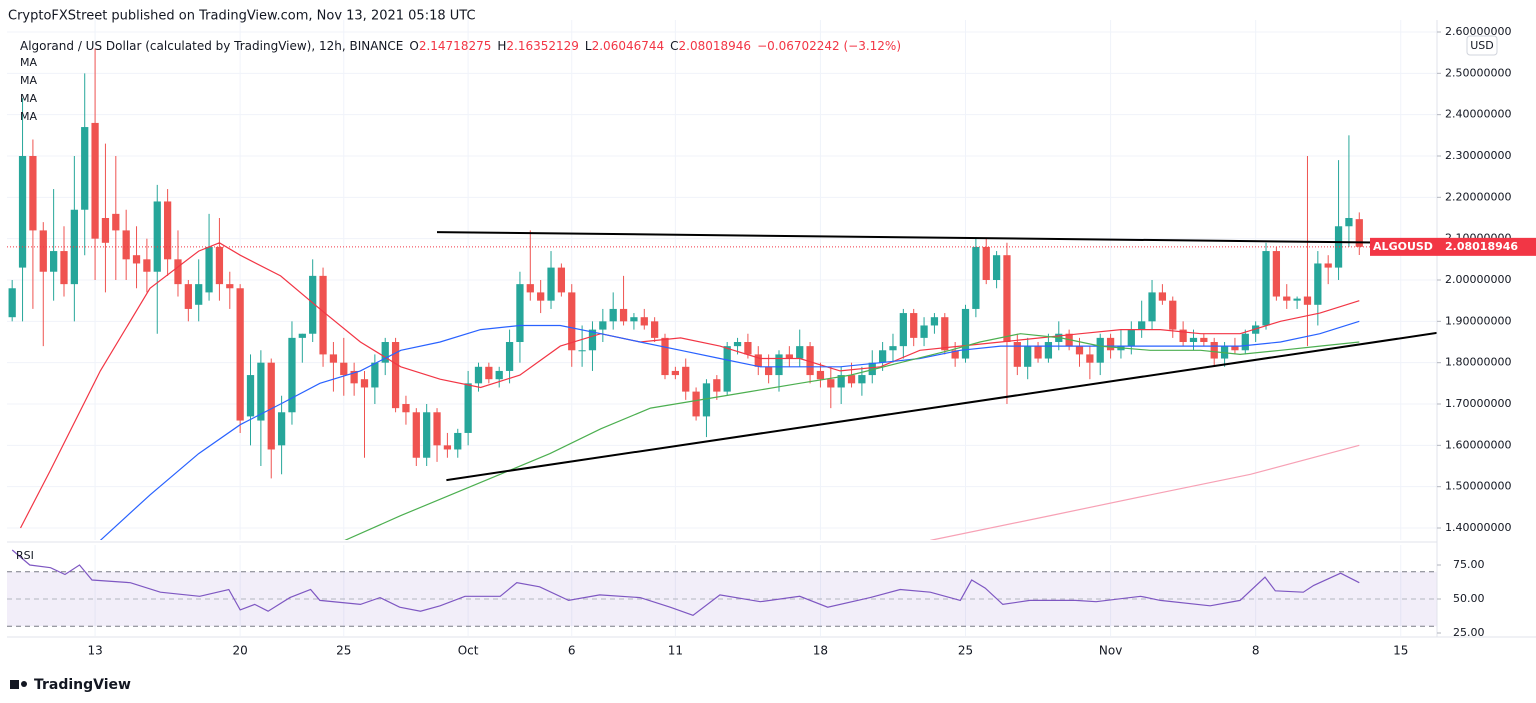 Image resolution: width=1536 pixels, height=703 pixels. I want to click on ohlc-value: 2.16352129, so click(542, 46).